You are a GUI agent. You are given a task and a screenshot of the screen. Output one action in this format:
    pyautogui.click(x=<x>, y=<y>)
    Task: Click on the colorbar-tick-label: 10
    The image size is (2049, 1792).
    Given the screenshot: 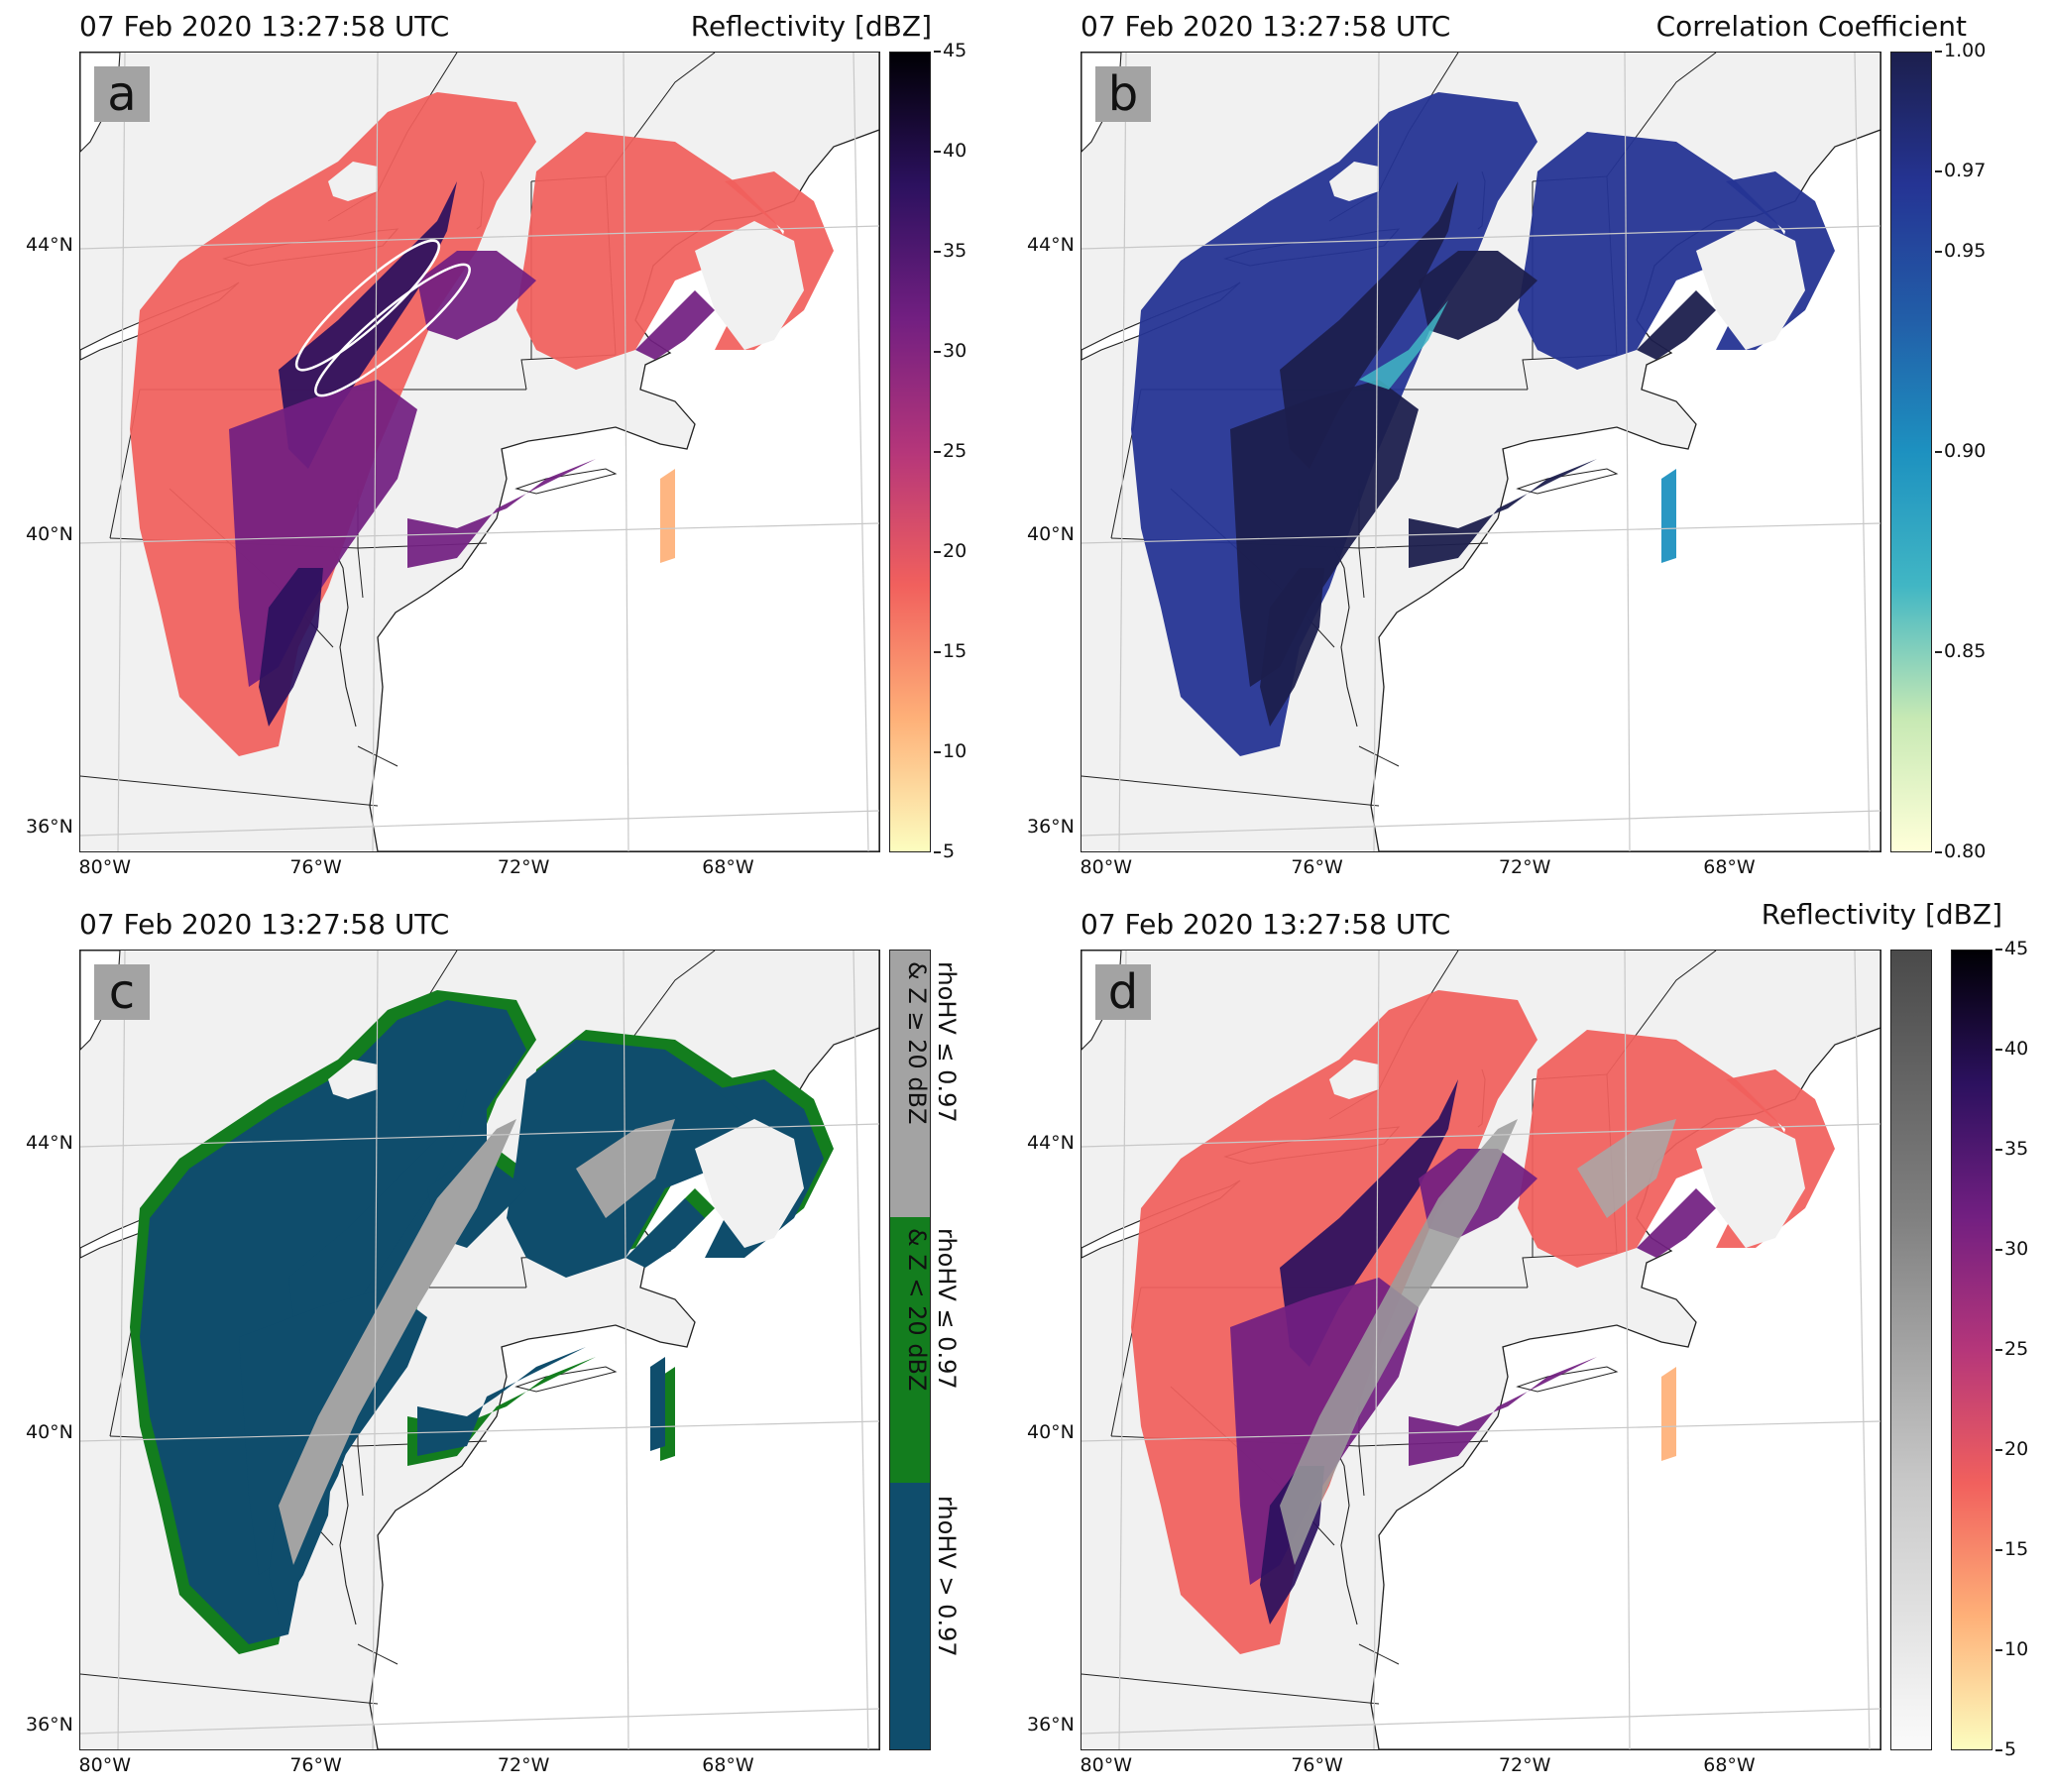 What is the action you would take?
    pyautogui.click(x=2011, y=1649)
    